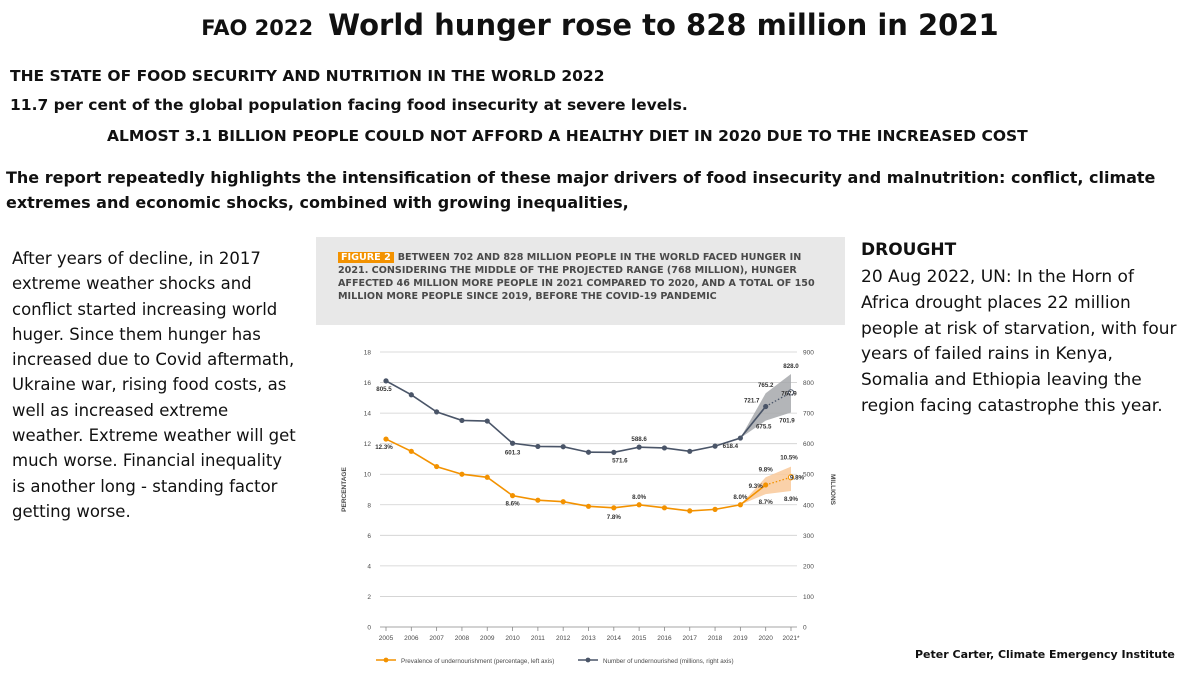 The width and height of the screenshot is (1200, 675). What do you see at coordinates (487, 638) in the screenshot?
I see `x-tick-label: 2009` at bounding box center [487, 638].